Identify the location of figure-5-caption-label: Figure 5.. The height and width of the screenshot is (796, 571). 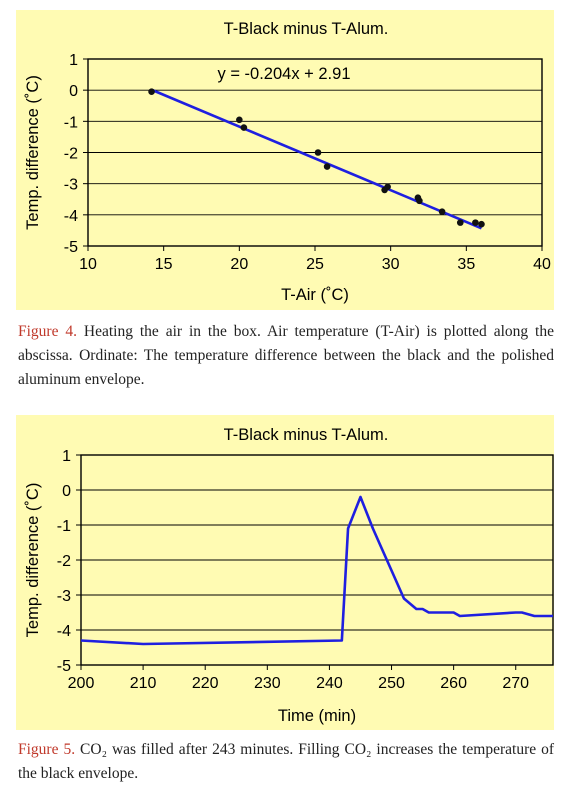
(47, 749).